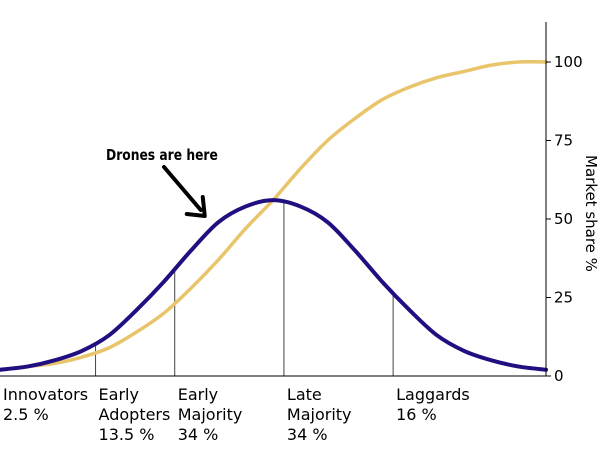 This screenshot has width=600, height=454. Describe the element at coordinates (307, 434) in the screenshot. I see `segment-label-4-line-3: 34 %` at that location.